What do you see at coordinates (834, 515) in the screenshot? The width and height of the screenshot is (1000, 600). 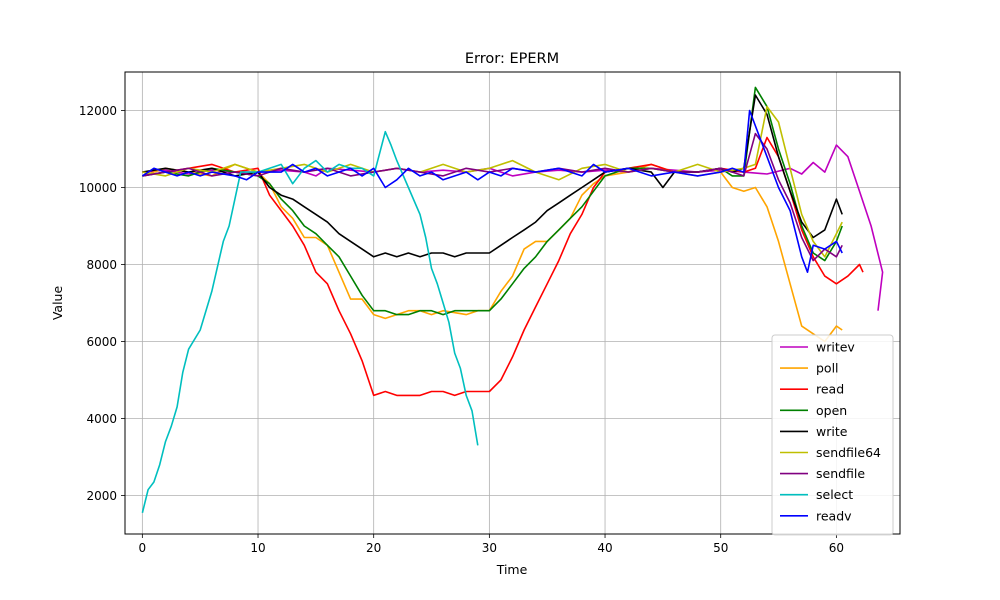 I see `legend-label-readv: readv` at bounding box center [834, 515].